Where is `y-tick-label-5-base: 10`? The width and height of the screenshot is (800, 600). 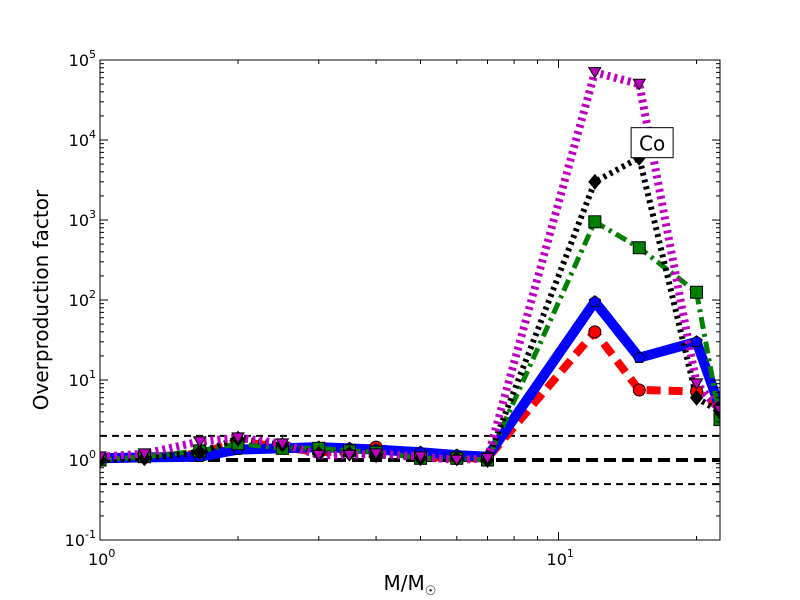 y-tick-label-5-base: 10 is located at coordinates (79, 140).